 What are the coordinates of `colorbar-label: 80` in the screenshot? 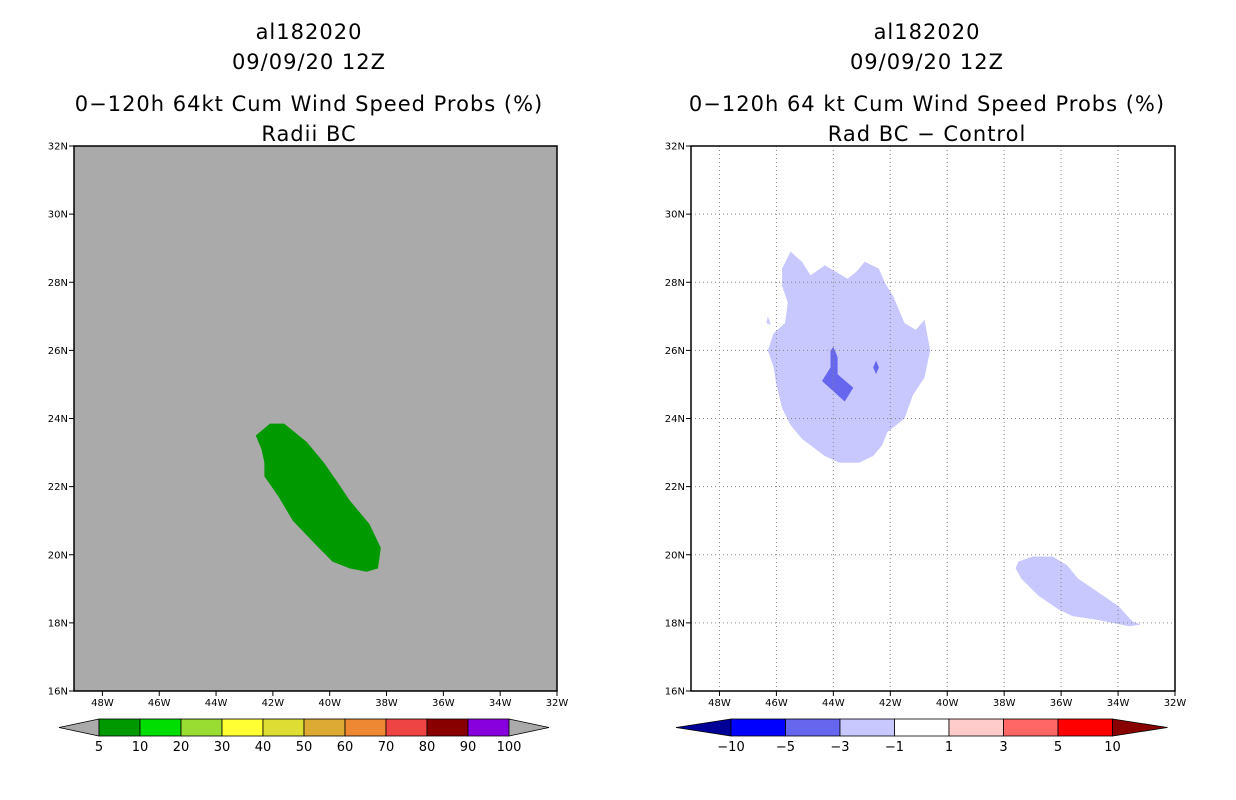 It's located at (427, 747).